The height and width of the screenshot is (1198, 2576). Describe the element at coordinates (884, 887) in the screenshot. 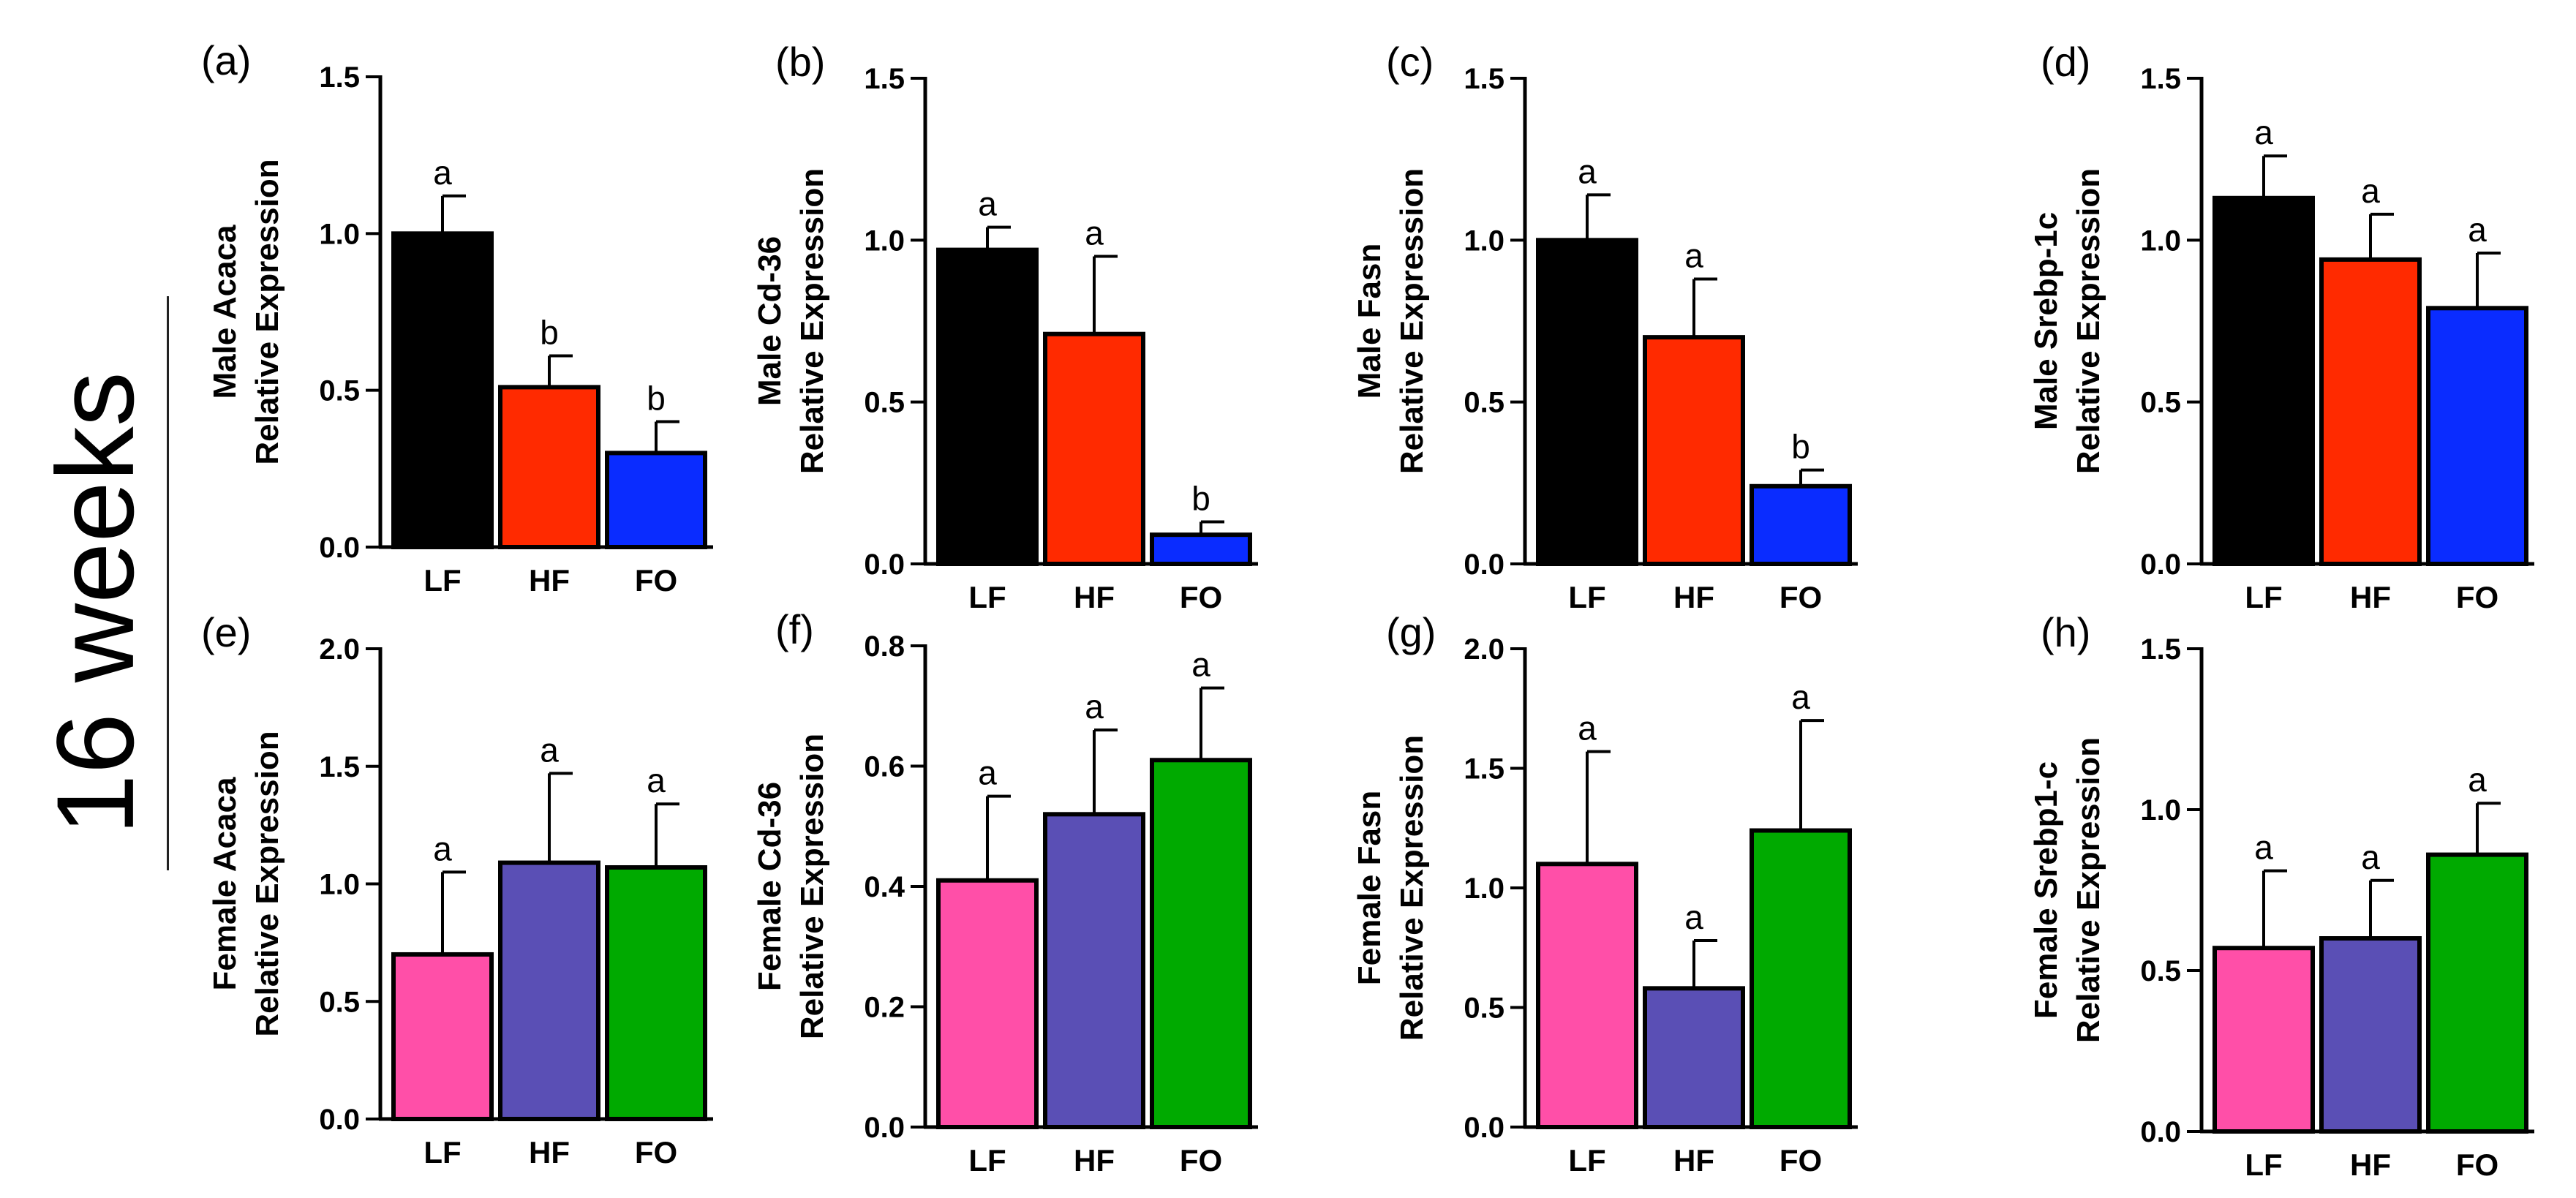

I see `y-tick-label: 0.4` at that location.